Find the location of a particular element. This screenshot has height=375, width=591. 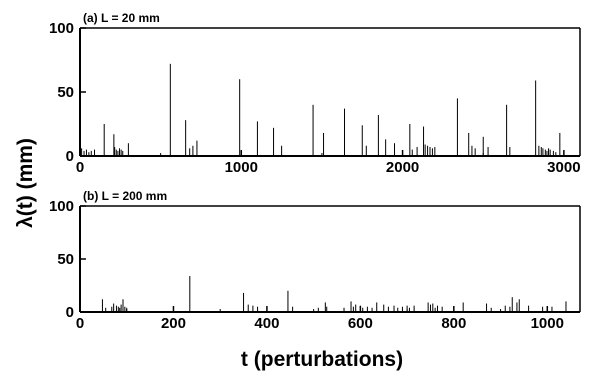

panel-b-x-tick-label: 1000 is located at coordinates (547, 323).